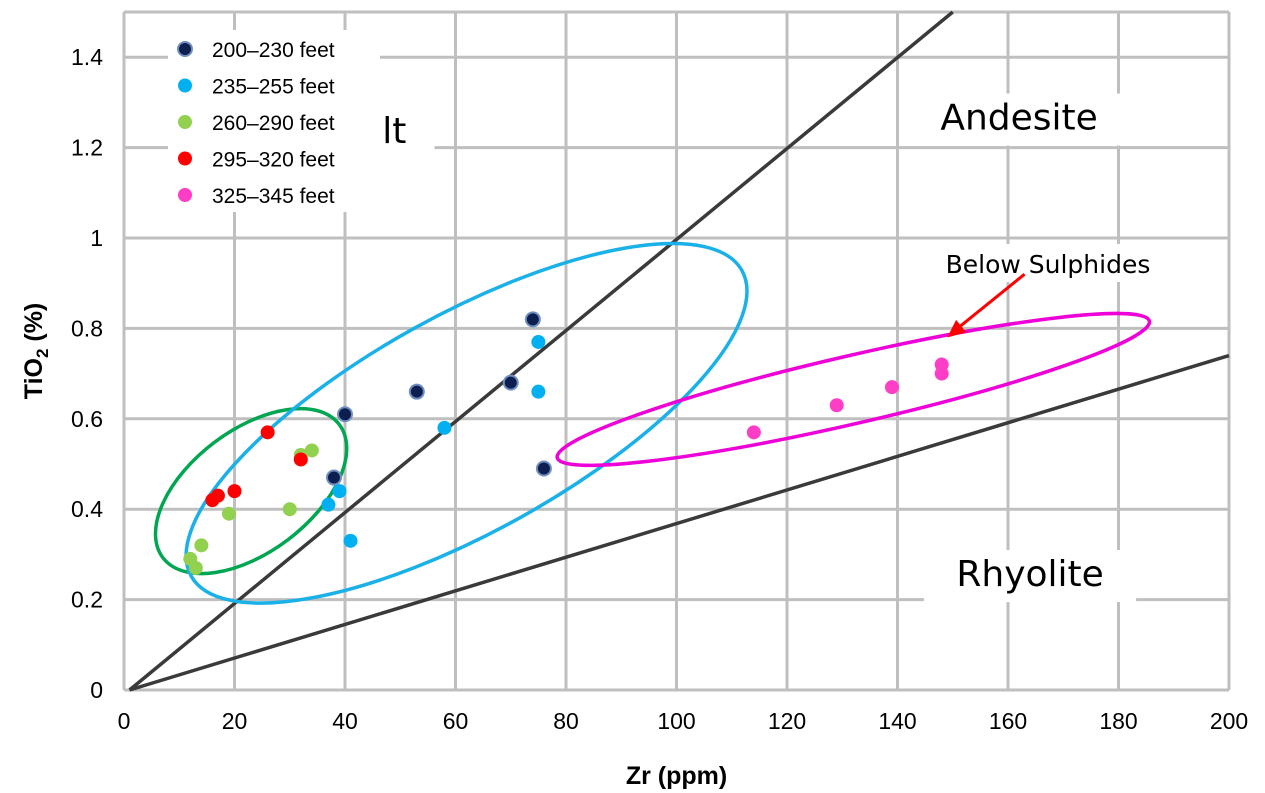  Describe the element at coordinates (96, 238) in the screenshot. I see `y-tick-1: 1` at that location.